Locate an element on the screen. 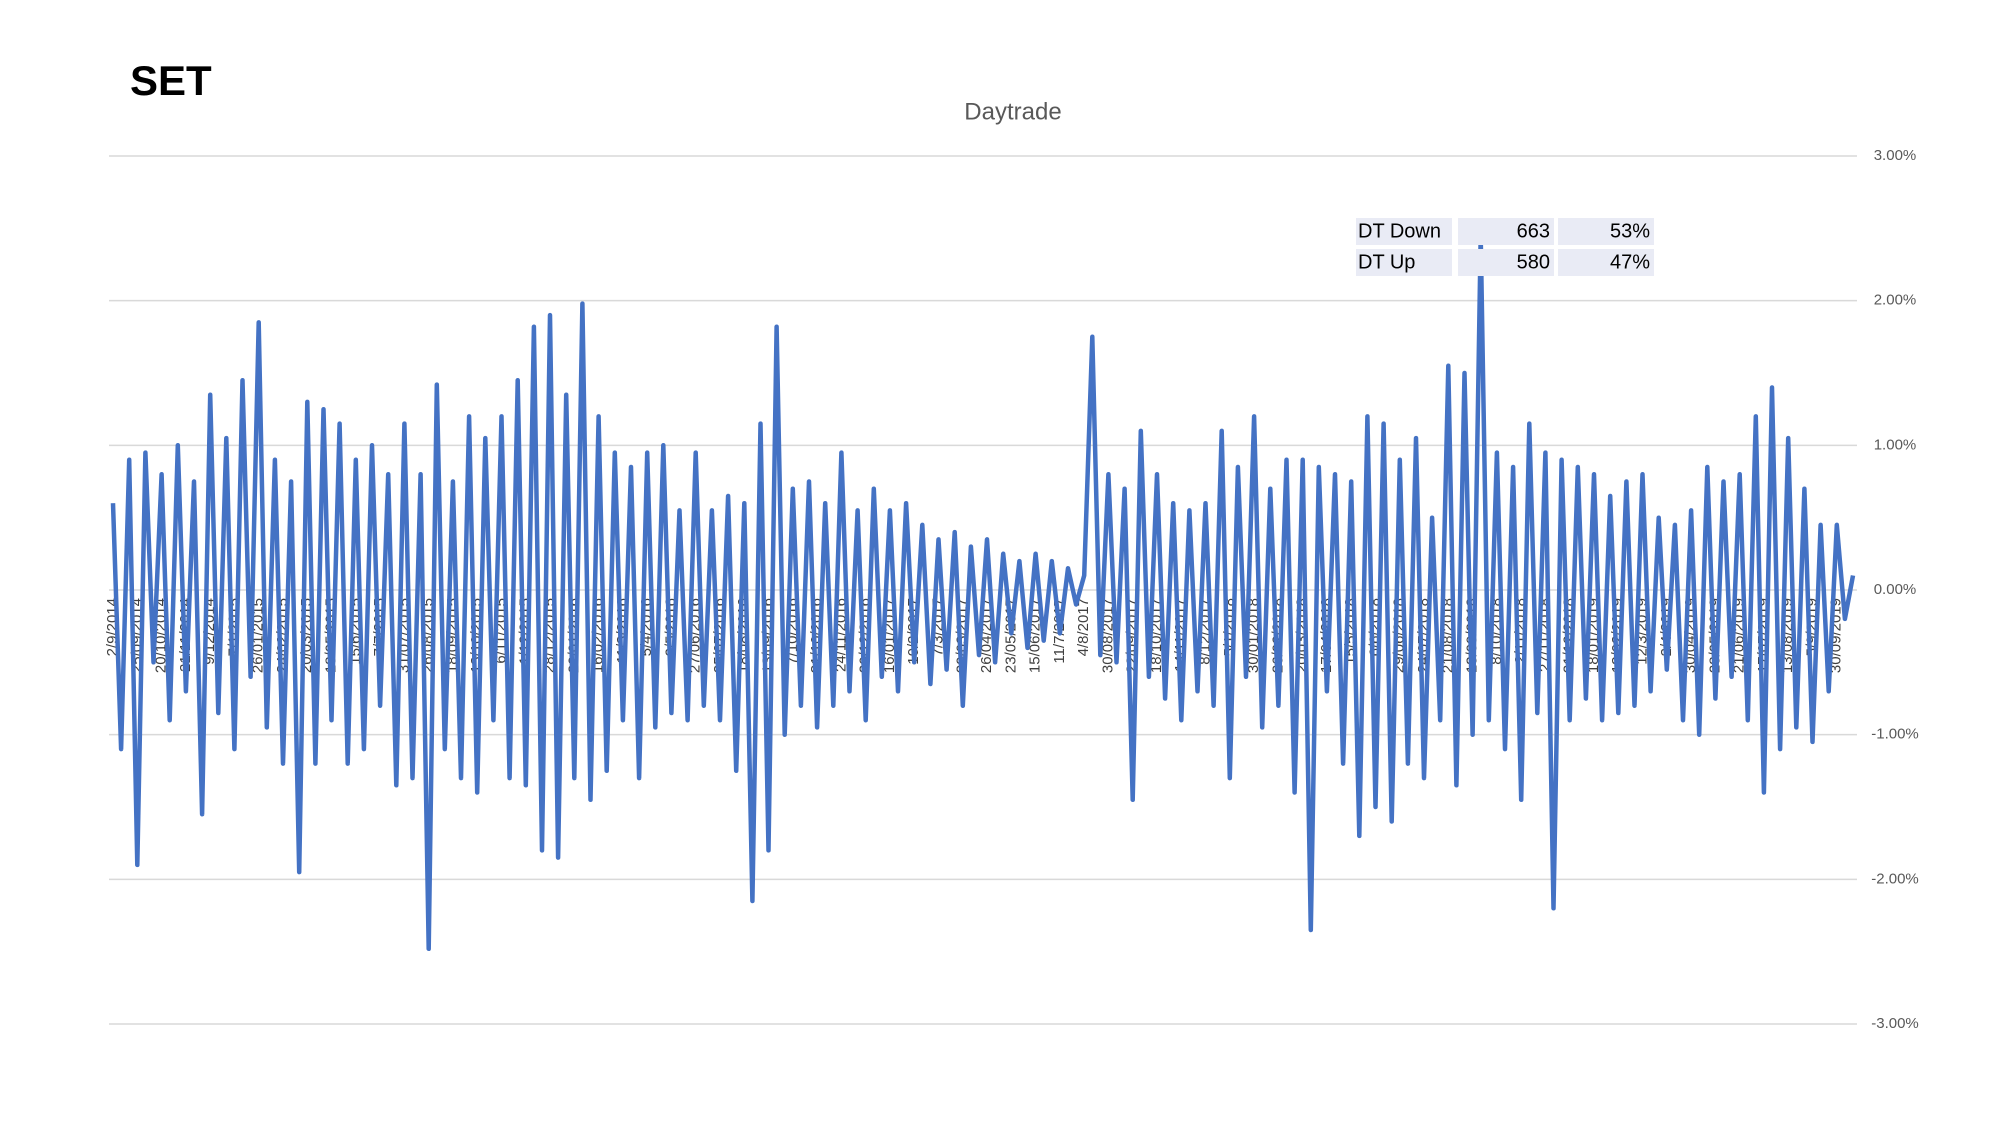  table-text: 580 is located at coordinates (1533, 262).